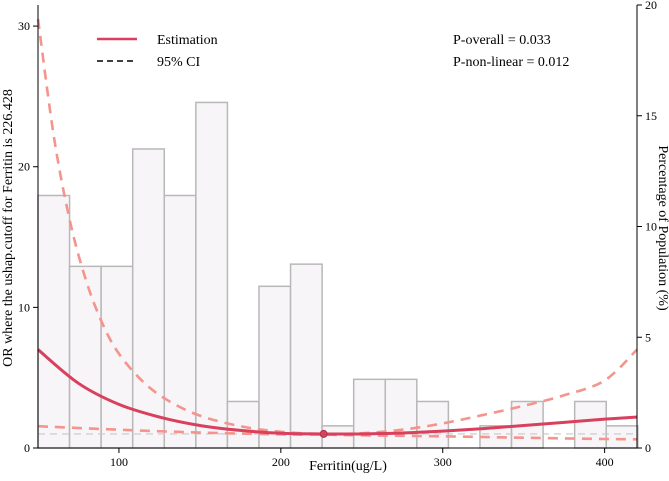 The width and height of the screenshot is (669, 481). I want to click on x-axis-title: Ferritin(ug/L), so click(348, 466).